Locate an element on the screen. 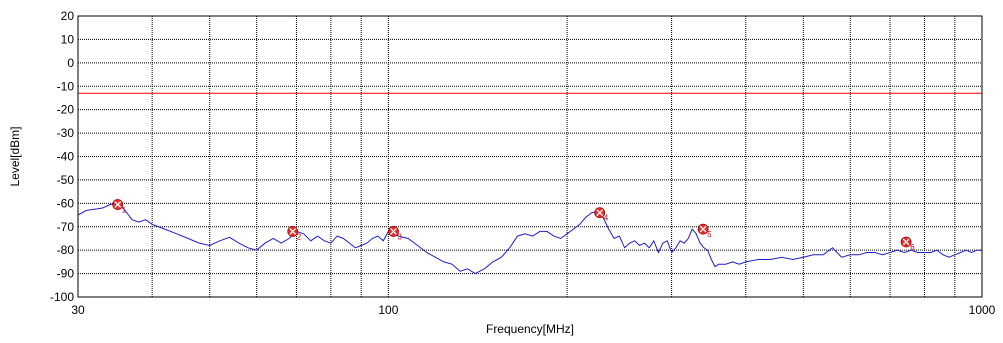 The width and height of the screenshot is (1003, 343). y-tick-label: -50 is located at coordinates (66, 180).